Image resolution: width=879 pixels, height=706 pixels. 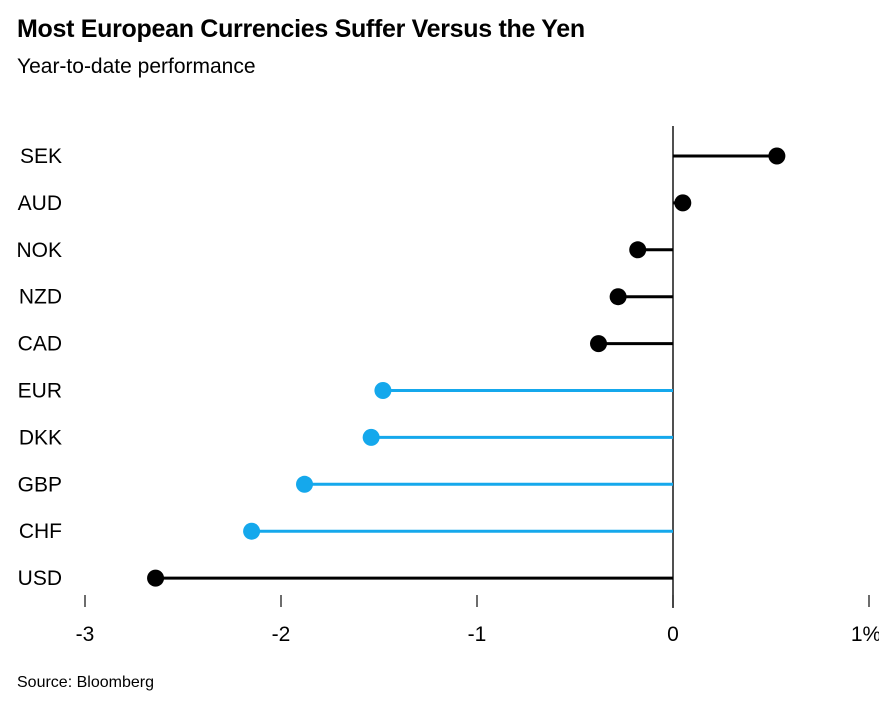 What do you see at coordinates (618, 297) in the screenshot?
I see `dot-NZD` at bounding box center [618, 297].